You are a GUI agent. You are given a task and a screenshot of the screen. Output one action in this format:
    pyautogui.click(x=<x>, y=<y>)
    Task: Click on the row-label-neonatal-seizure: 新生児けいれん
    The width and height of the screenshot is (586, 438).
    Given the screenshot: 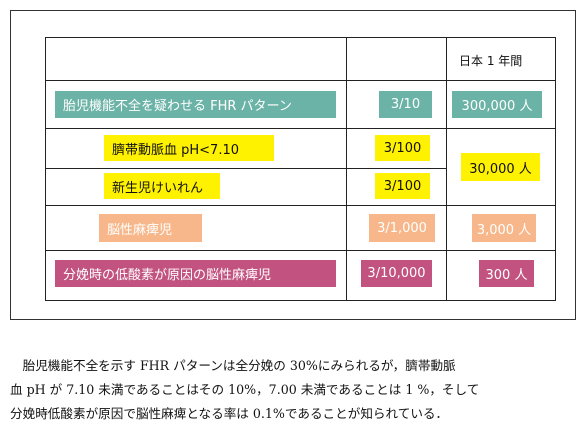 What is the action you would take?
    pyautogui.click(x=162, y=186)
    